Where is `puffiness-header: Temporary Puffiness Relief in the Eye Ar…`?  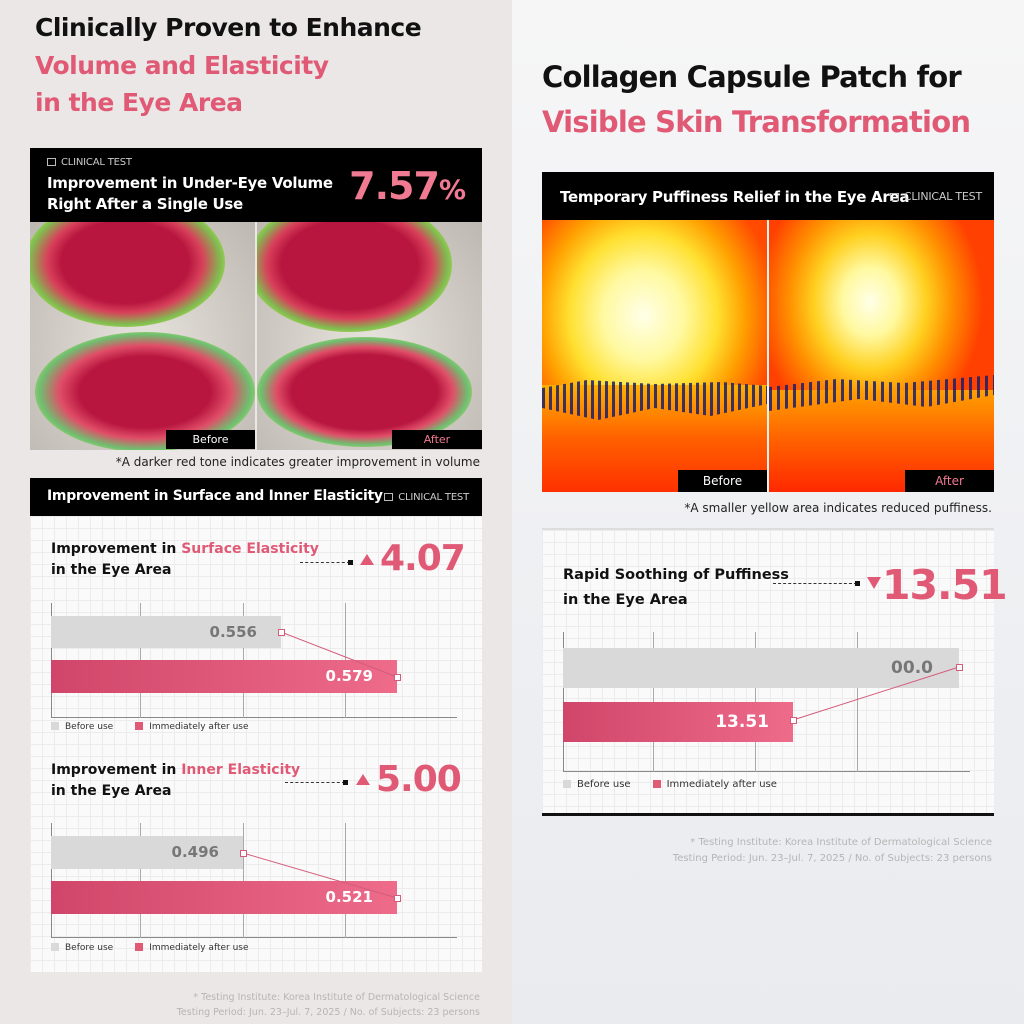 puffiness-header: Temporary Puffiness Relief in the Eye Ar… is located at coordinates (768, 196).